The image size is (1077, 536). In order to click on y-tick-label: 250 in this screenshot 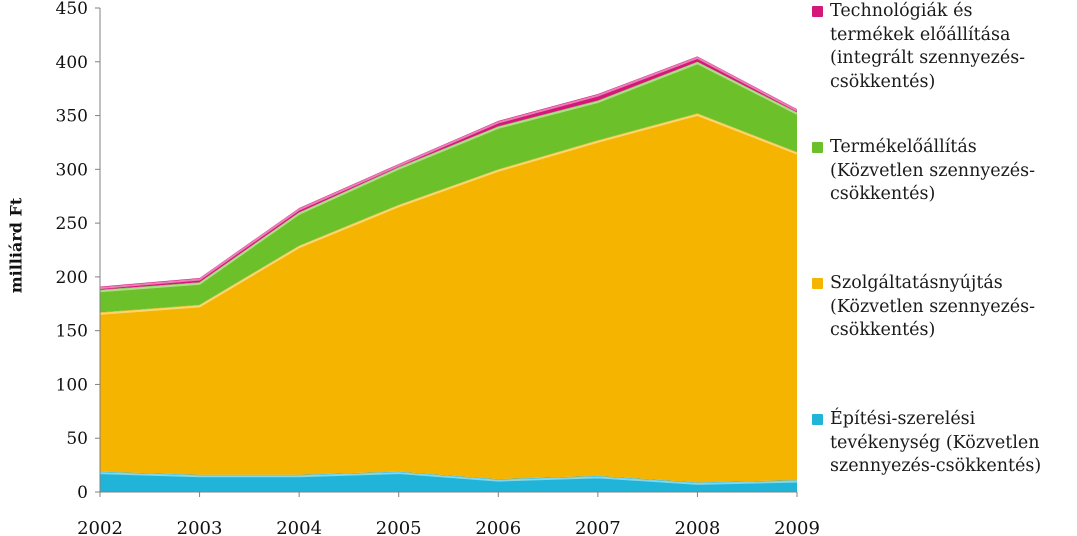, I will do `click(72, 224)`.